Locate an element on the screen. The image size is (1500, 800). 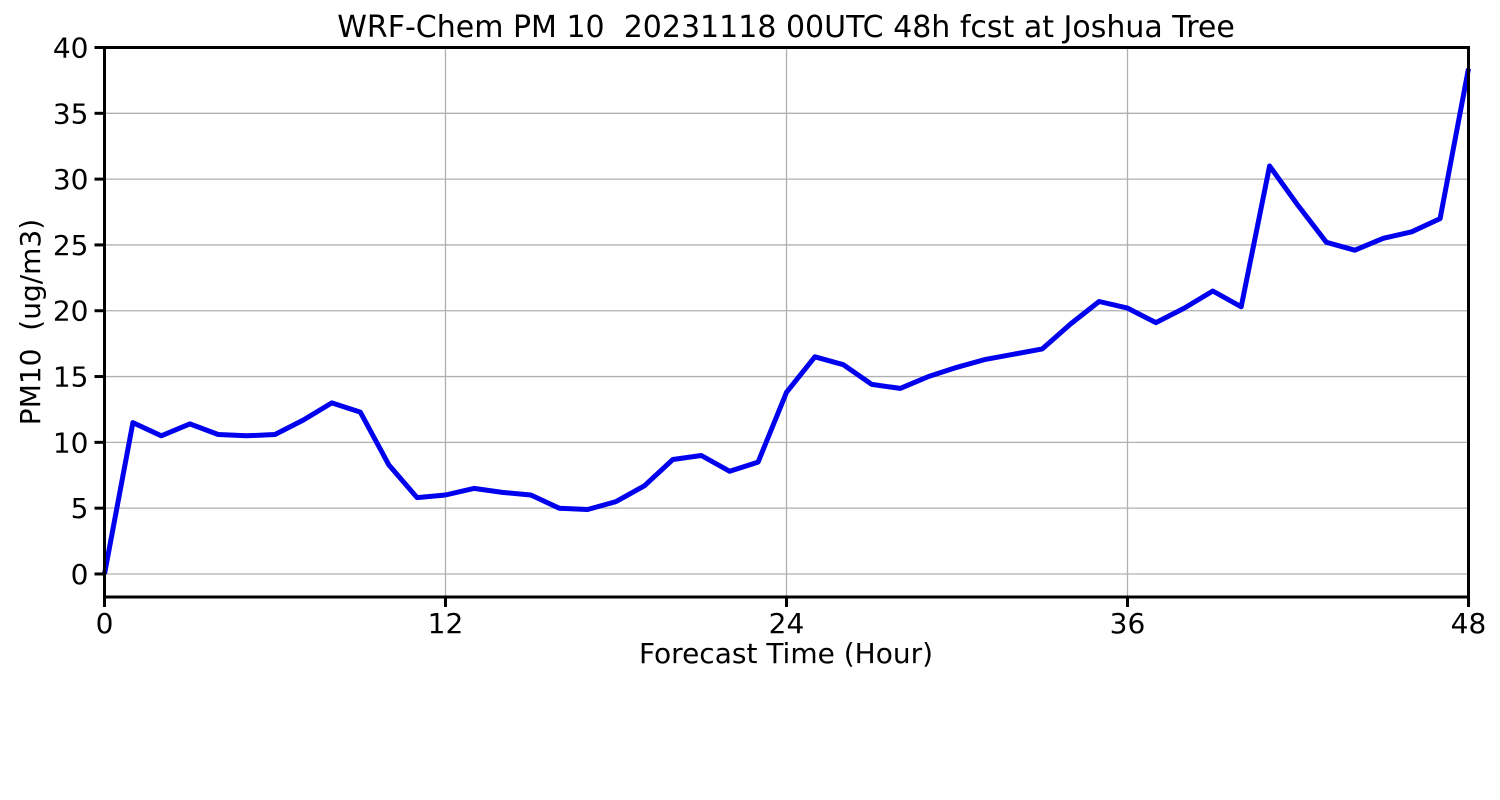
x-axis-tick-labels: 0 12 24 36 48 is located at coordinates (791, 623).